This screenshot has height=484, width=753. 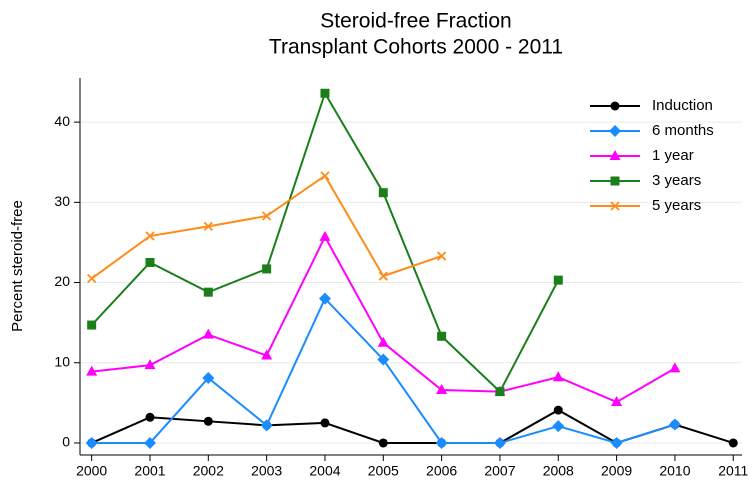 I want to click on legend-label: Induction, so click(x=682, y=105).